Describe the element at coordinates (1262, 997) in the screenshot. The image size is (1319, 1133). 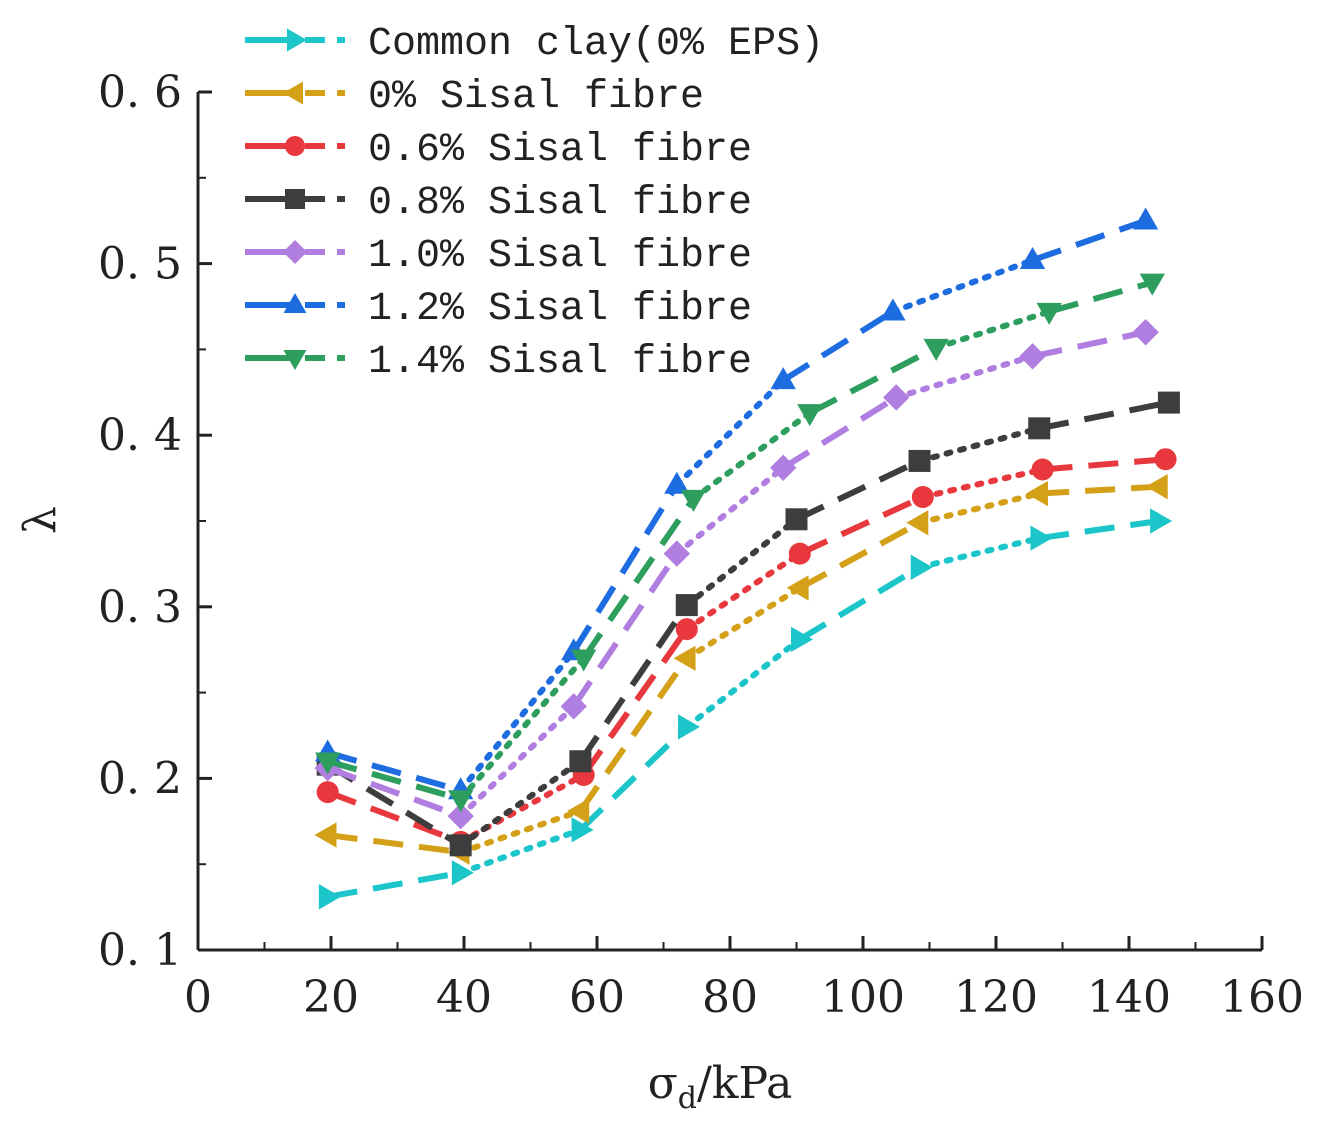
I see `x-tick-label: 160` at that location.